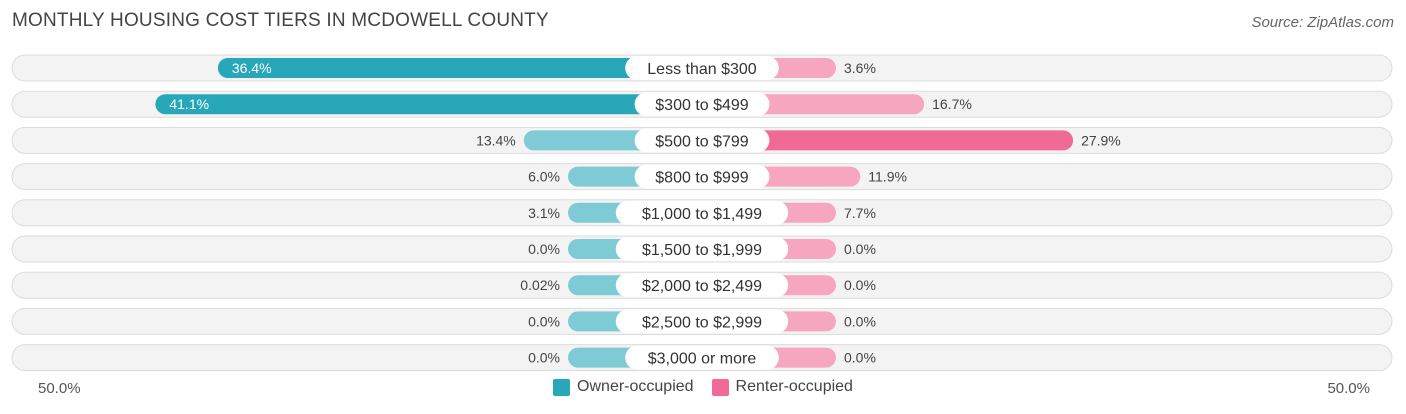 The height and width of the screenshot is (414, 1406). What do you see at coordinates (1348, 388) in the screenshot?
I see `axis-label-right: 50.0%` at bounding box center [1348, 388].